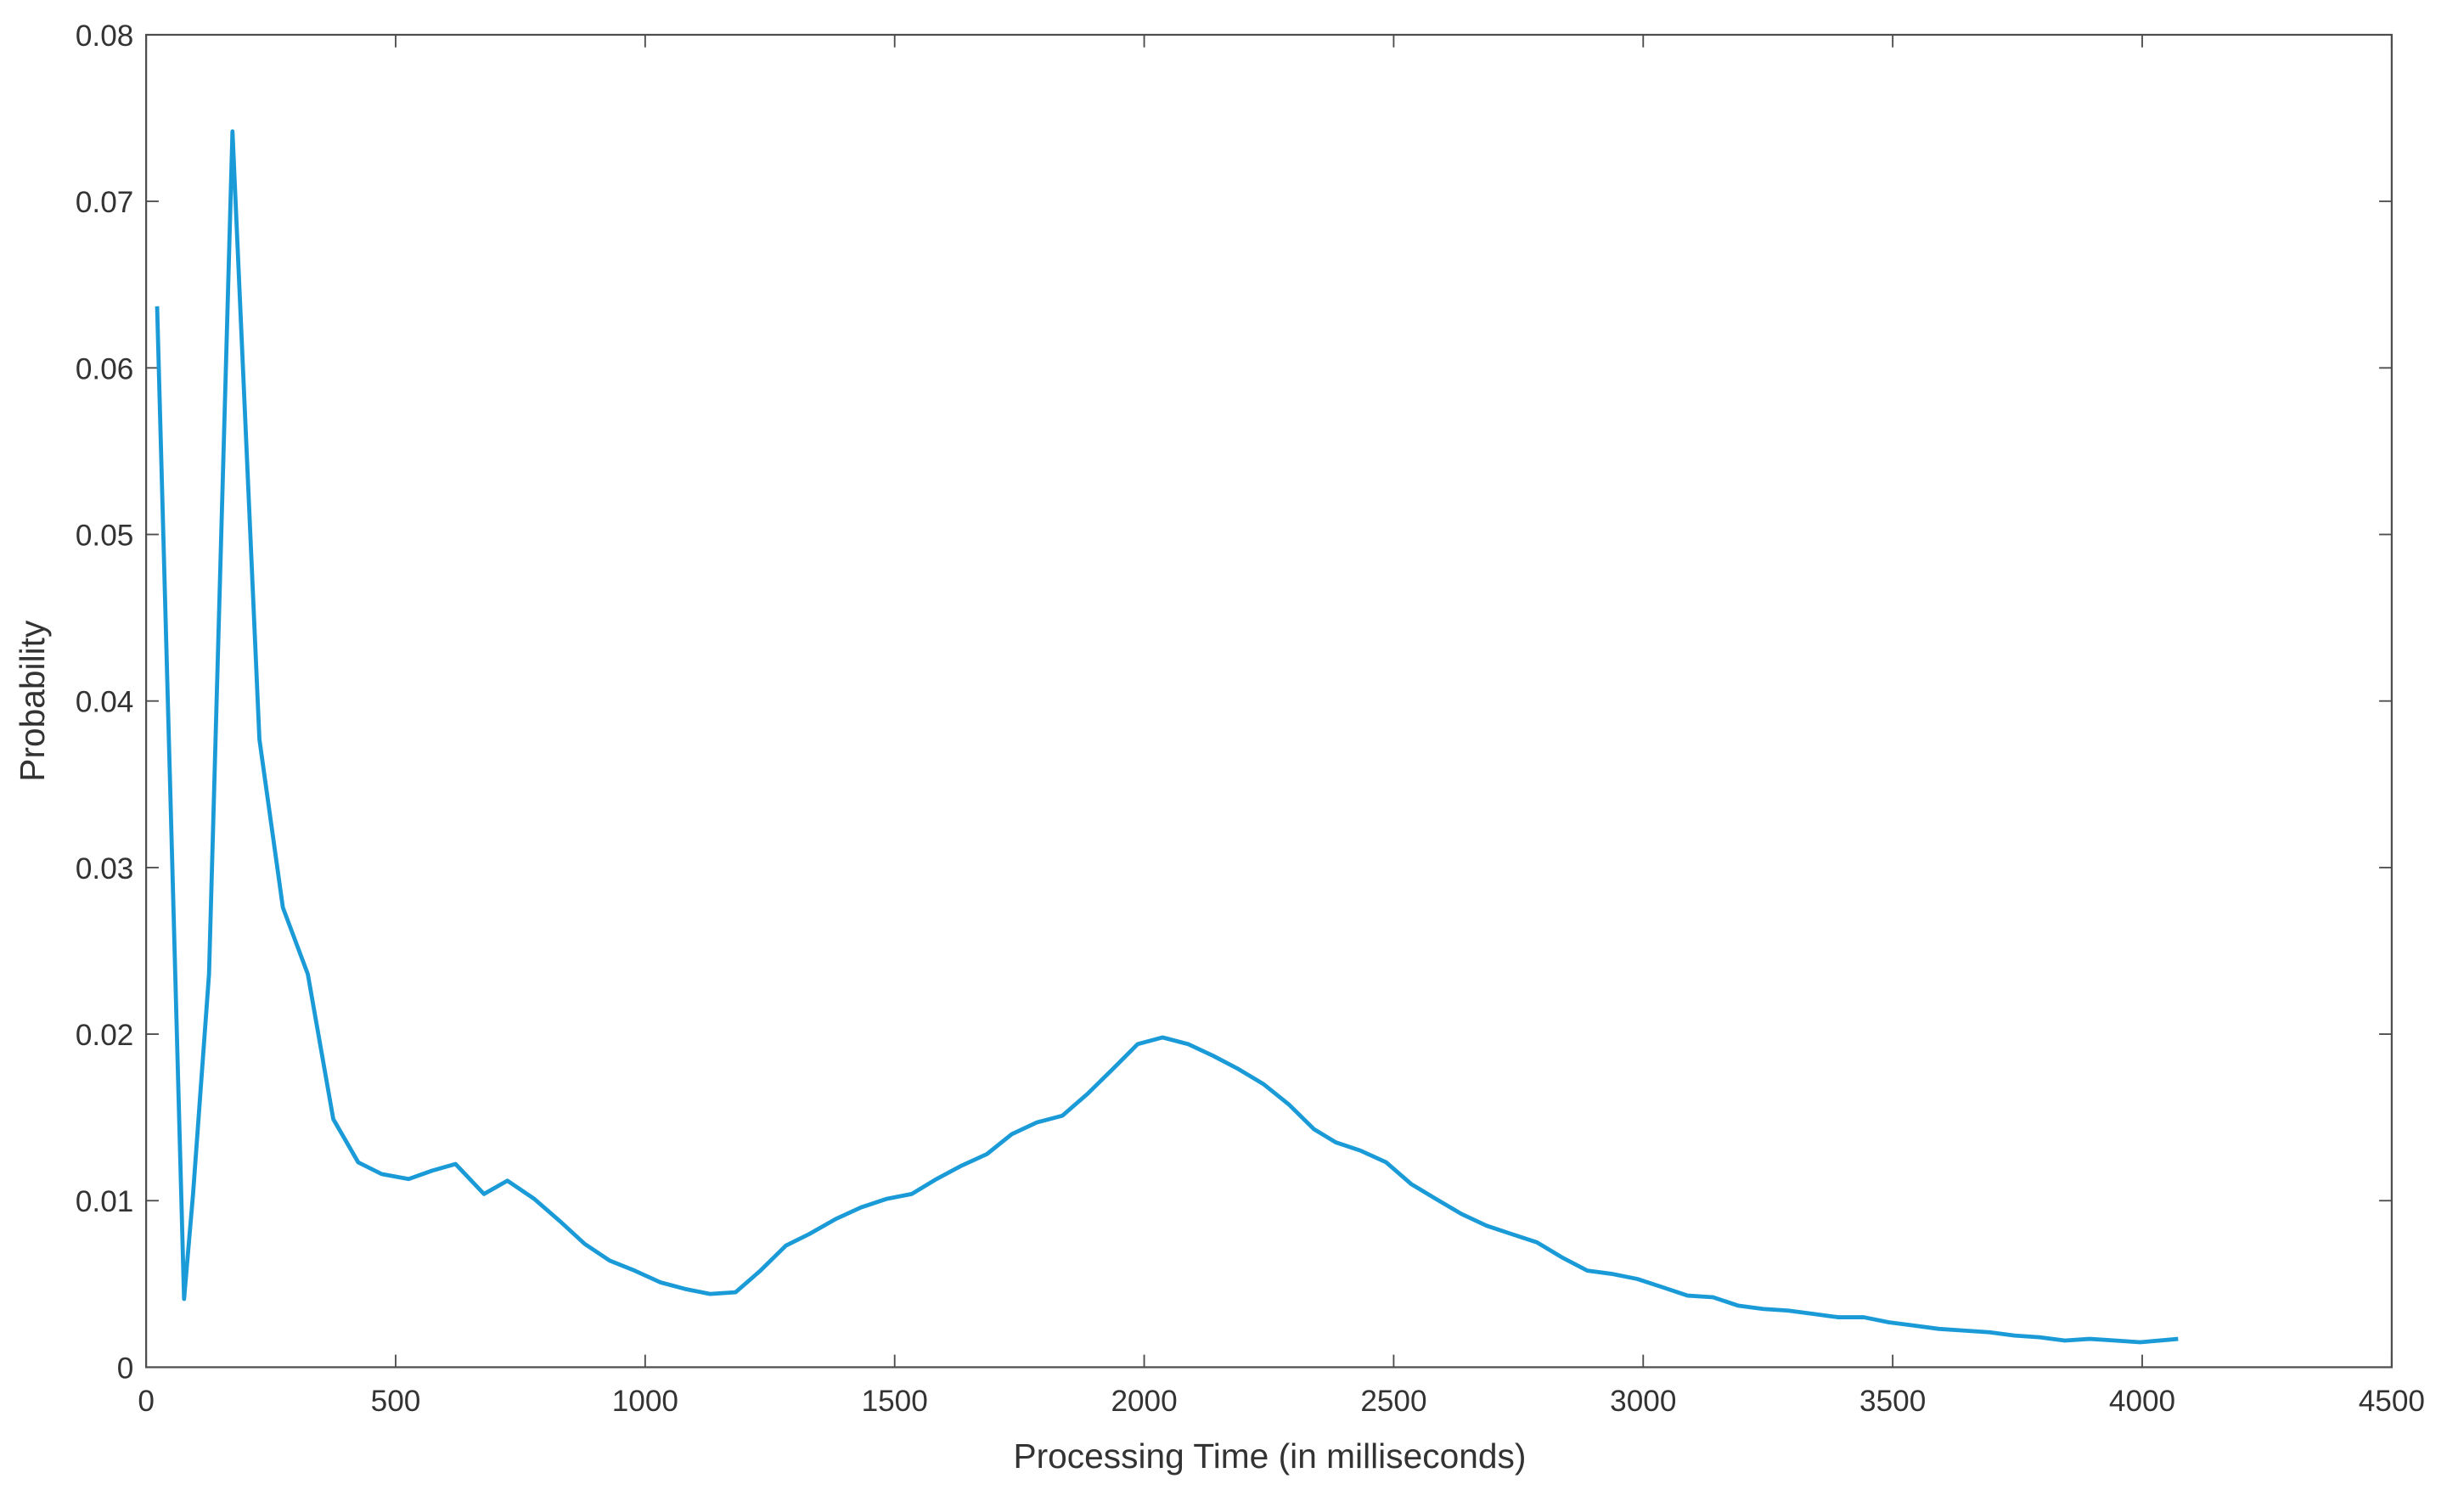 This screenshot has width=2464, height=1501. I want to click on x-tick-label: 3000, so click(1643, 1402).